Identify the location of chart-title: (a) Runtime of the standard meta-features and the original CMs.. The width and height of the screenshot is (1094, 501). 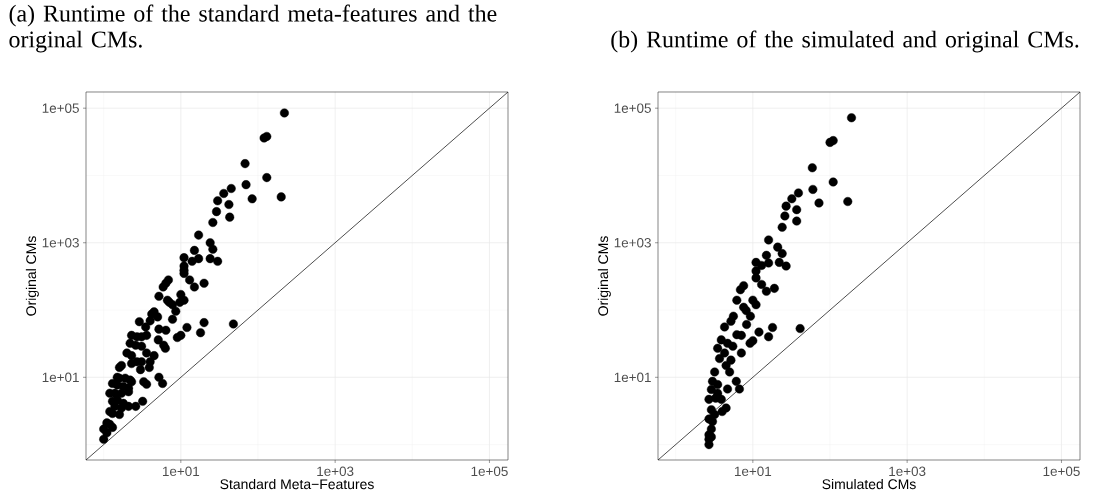
(253, 28).